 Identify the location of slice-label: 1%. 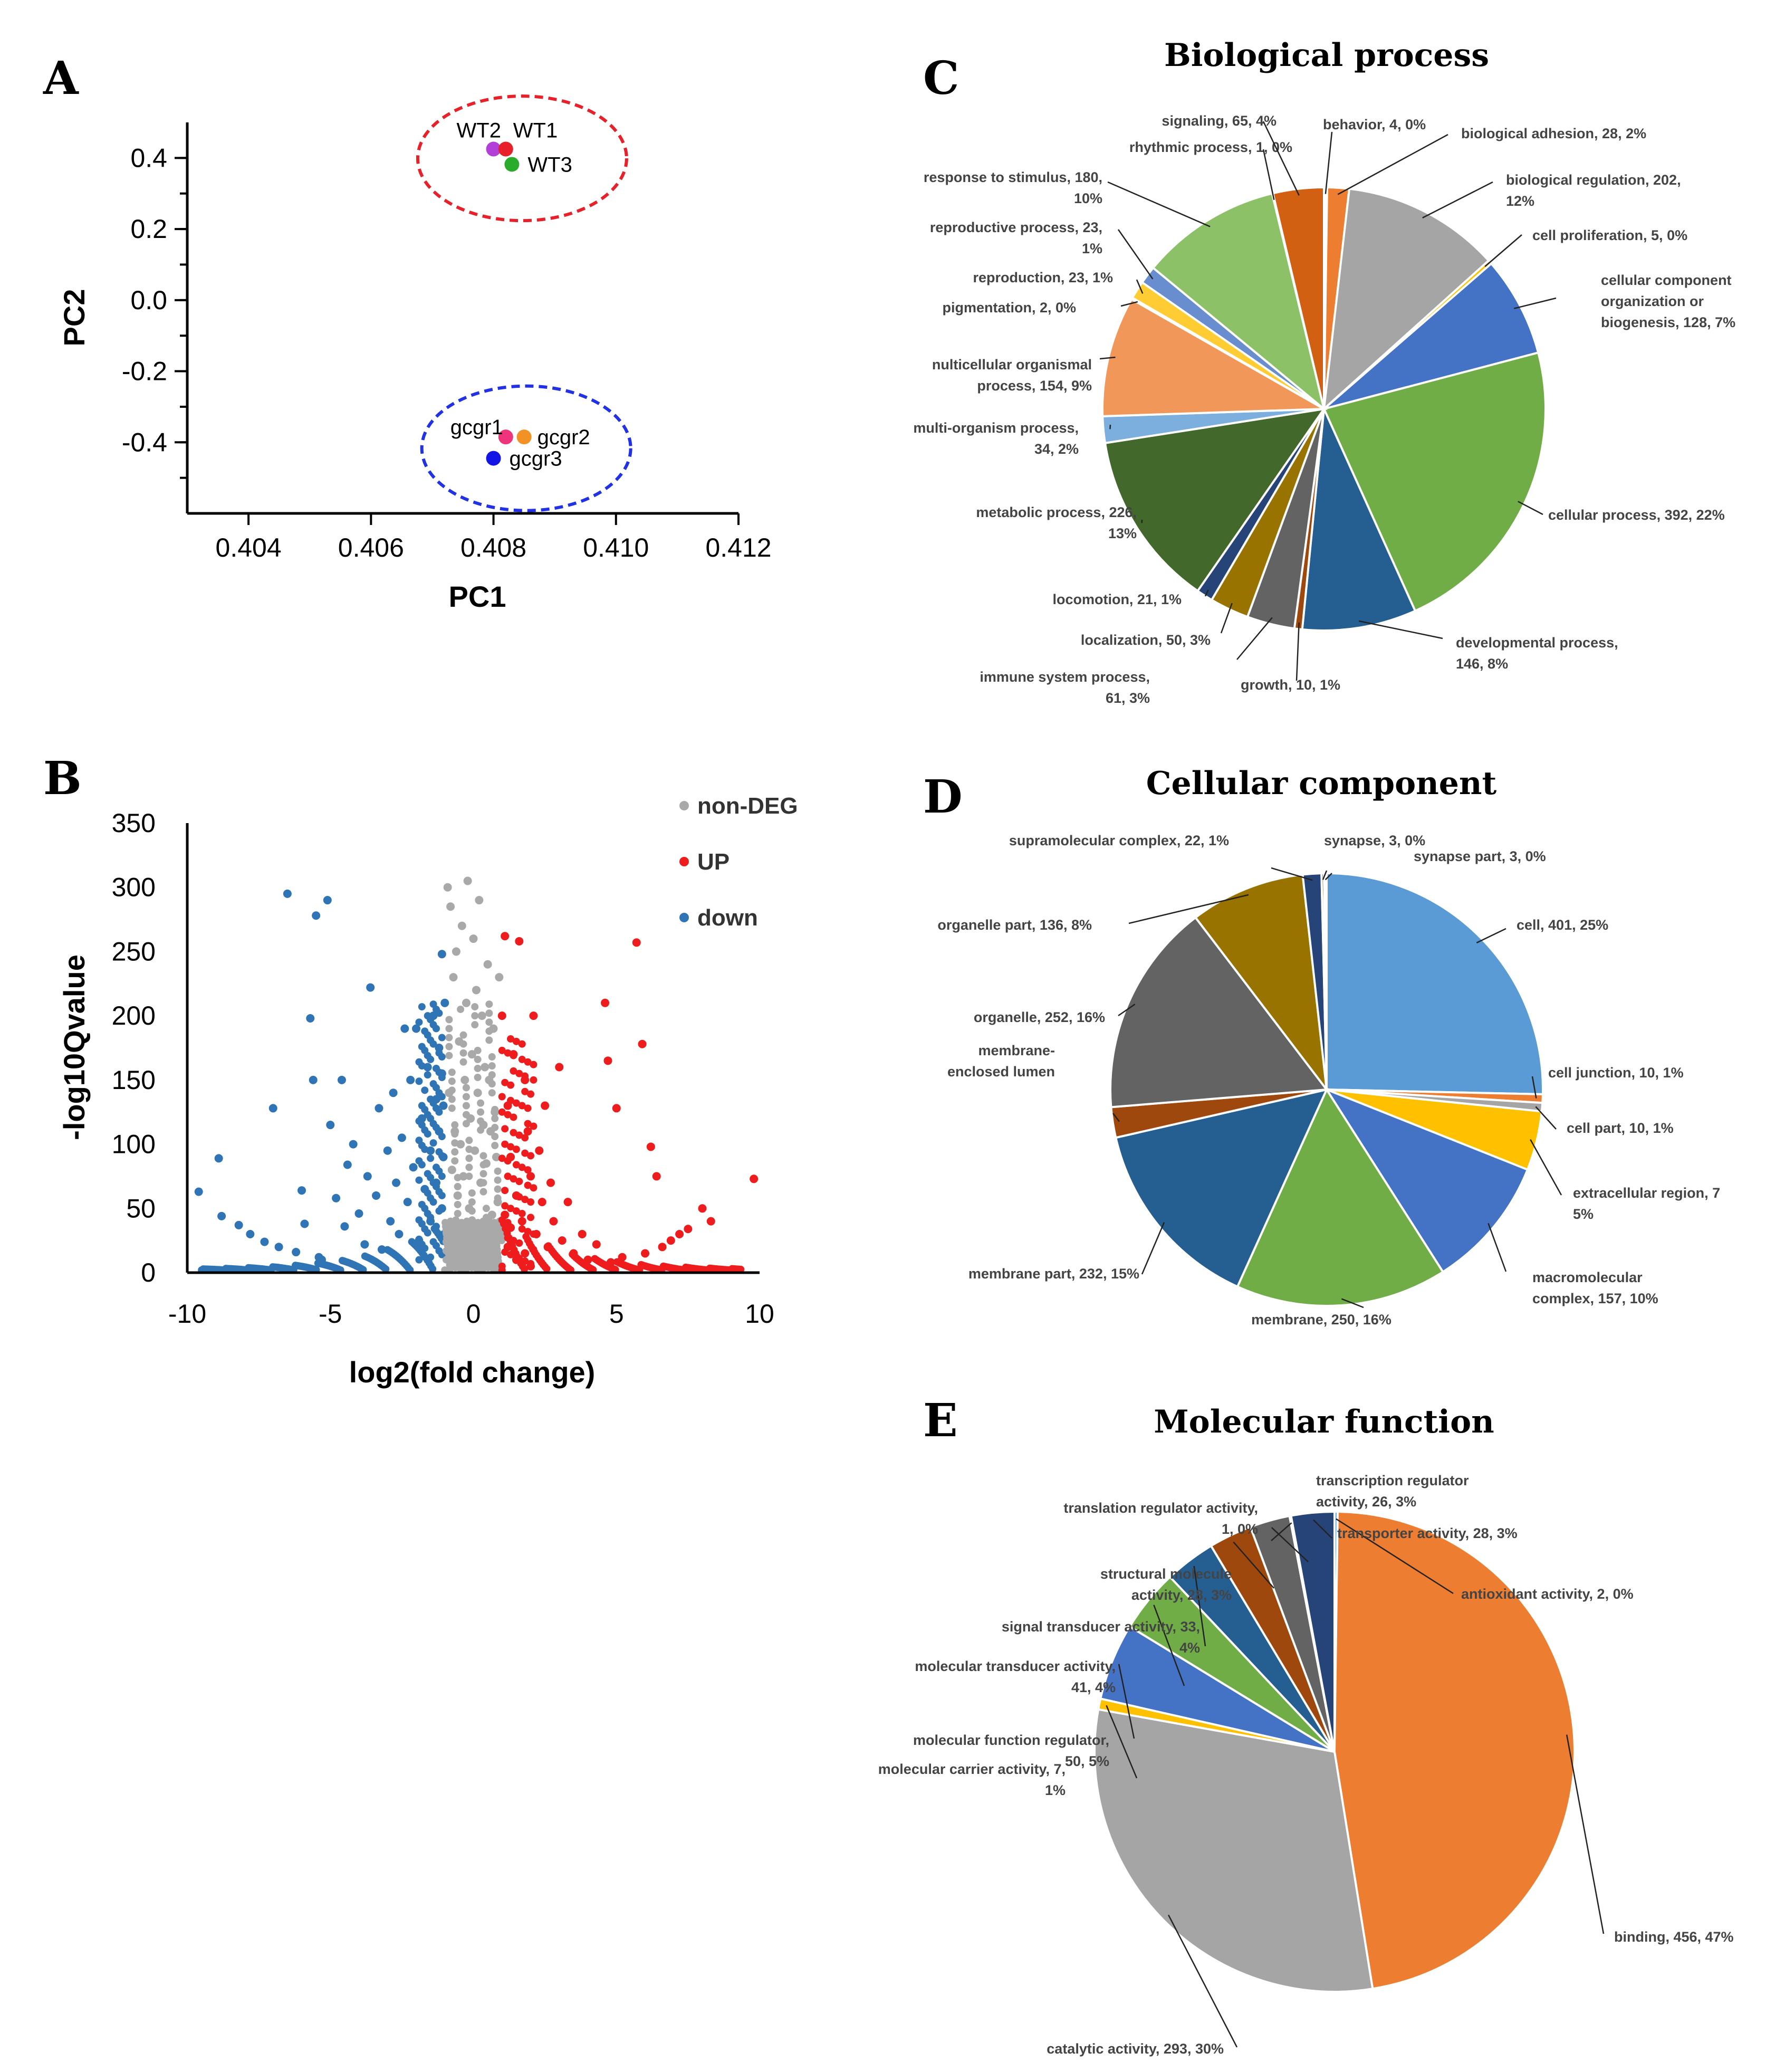
(1055, 1790).